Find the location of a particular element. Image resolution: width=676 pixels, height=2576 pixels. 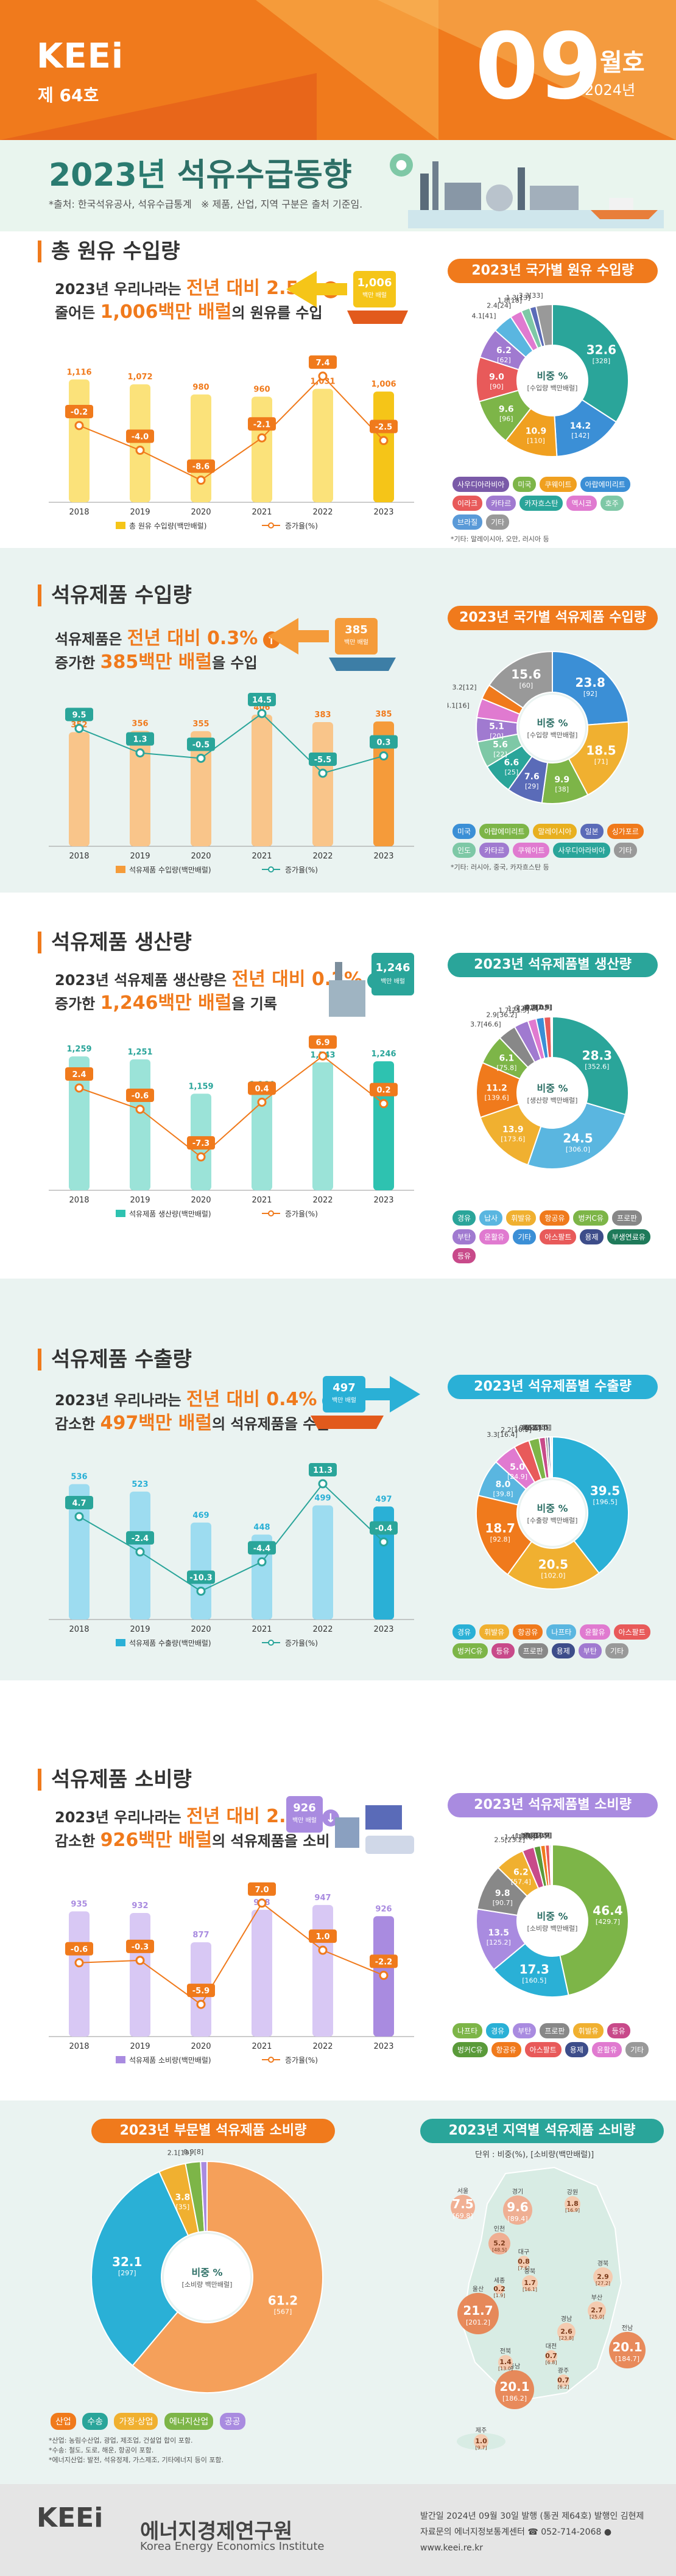

bar-value-label: 1,159 is located at coordinates (200, 1086).